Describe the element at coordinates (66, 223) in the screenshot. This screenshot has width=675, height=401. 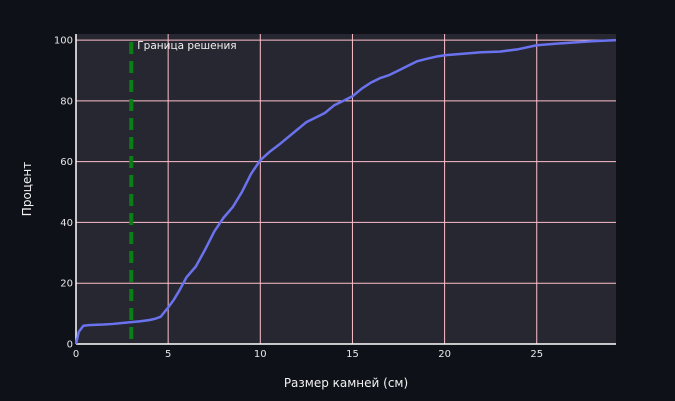
I see `y-tick-label: 40` at that location.